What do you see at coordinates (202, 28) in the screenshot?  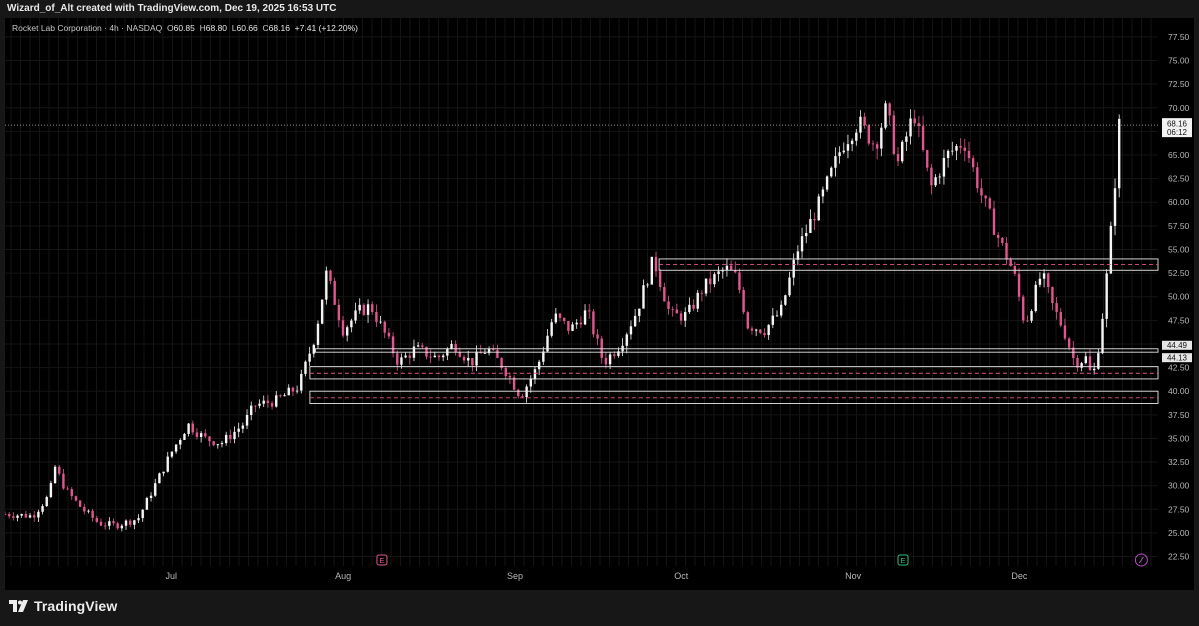 I see `legend-high-label: H` at bounding box center [202, 28].